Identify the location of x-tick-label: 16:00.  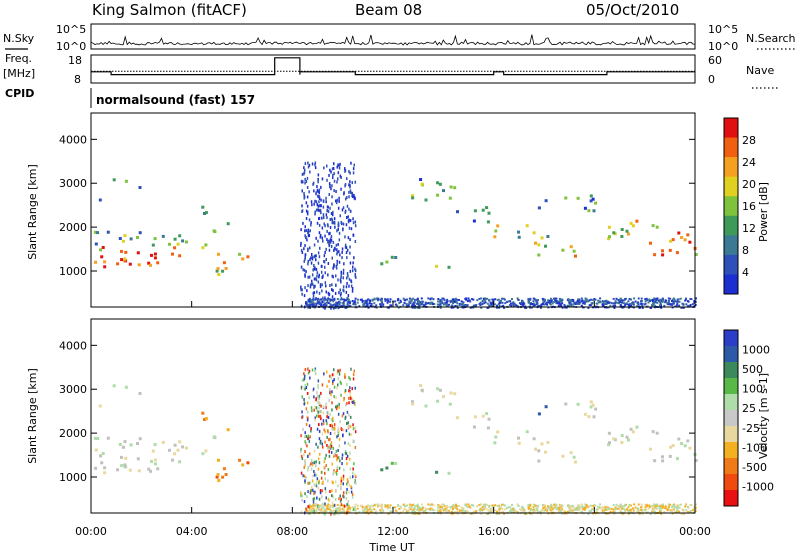
(494, 531).